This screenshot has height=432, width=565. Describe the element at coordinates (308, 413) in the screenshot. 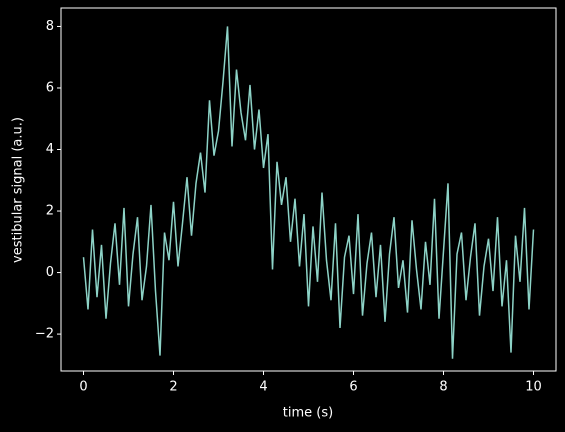

I see `x-axis-label: time (s)` at that location.